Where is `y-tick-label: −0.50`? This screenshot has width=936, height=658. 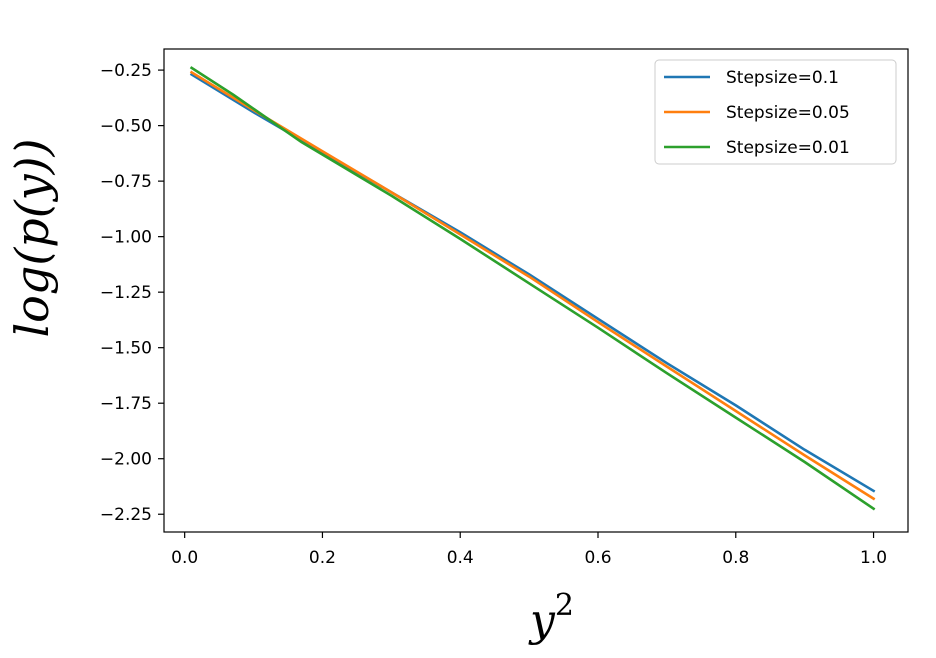 y-tick-label: −0.50 is located at coordinates (126, 127).